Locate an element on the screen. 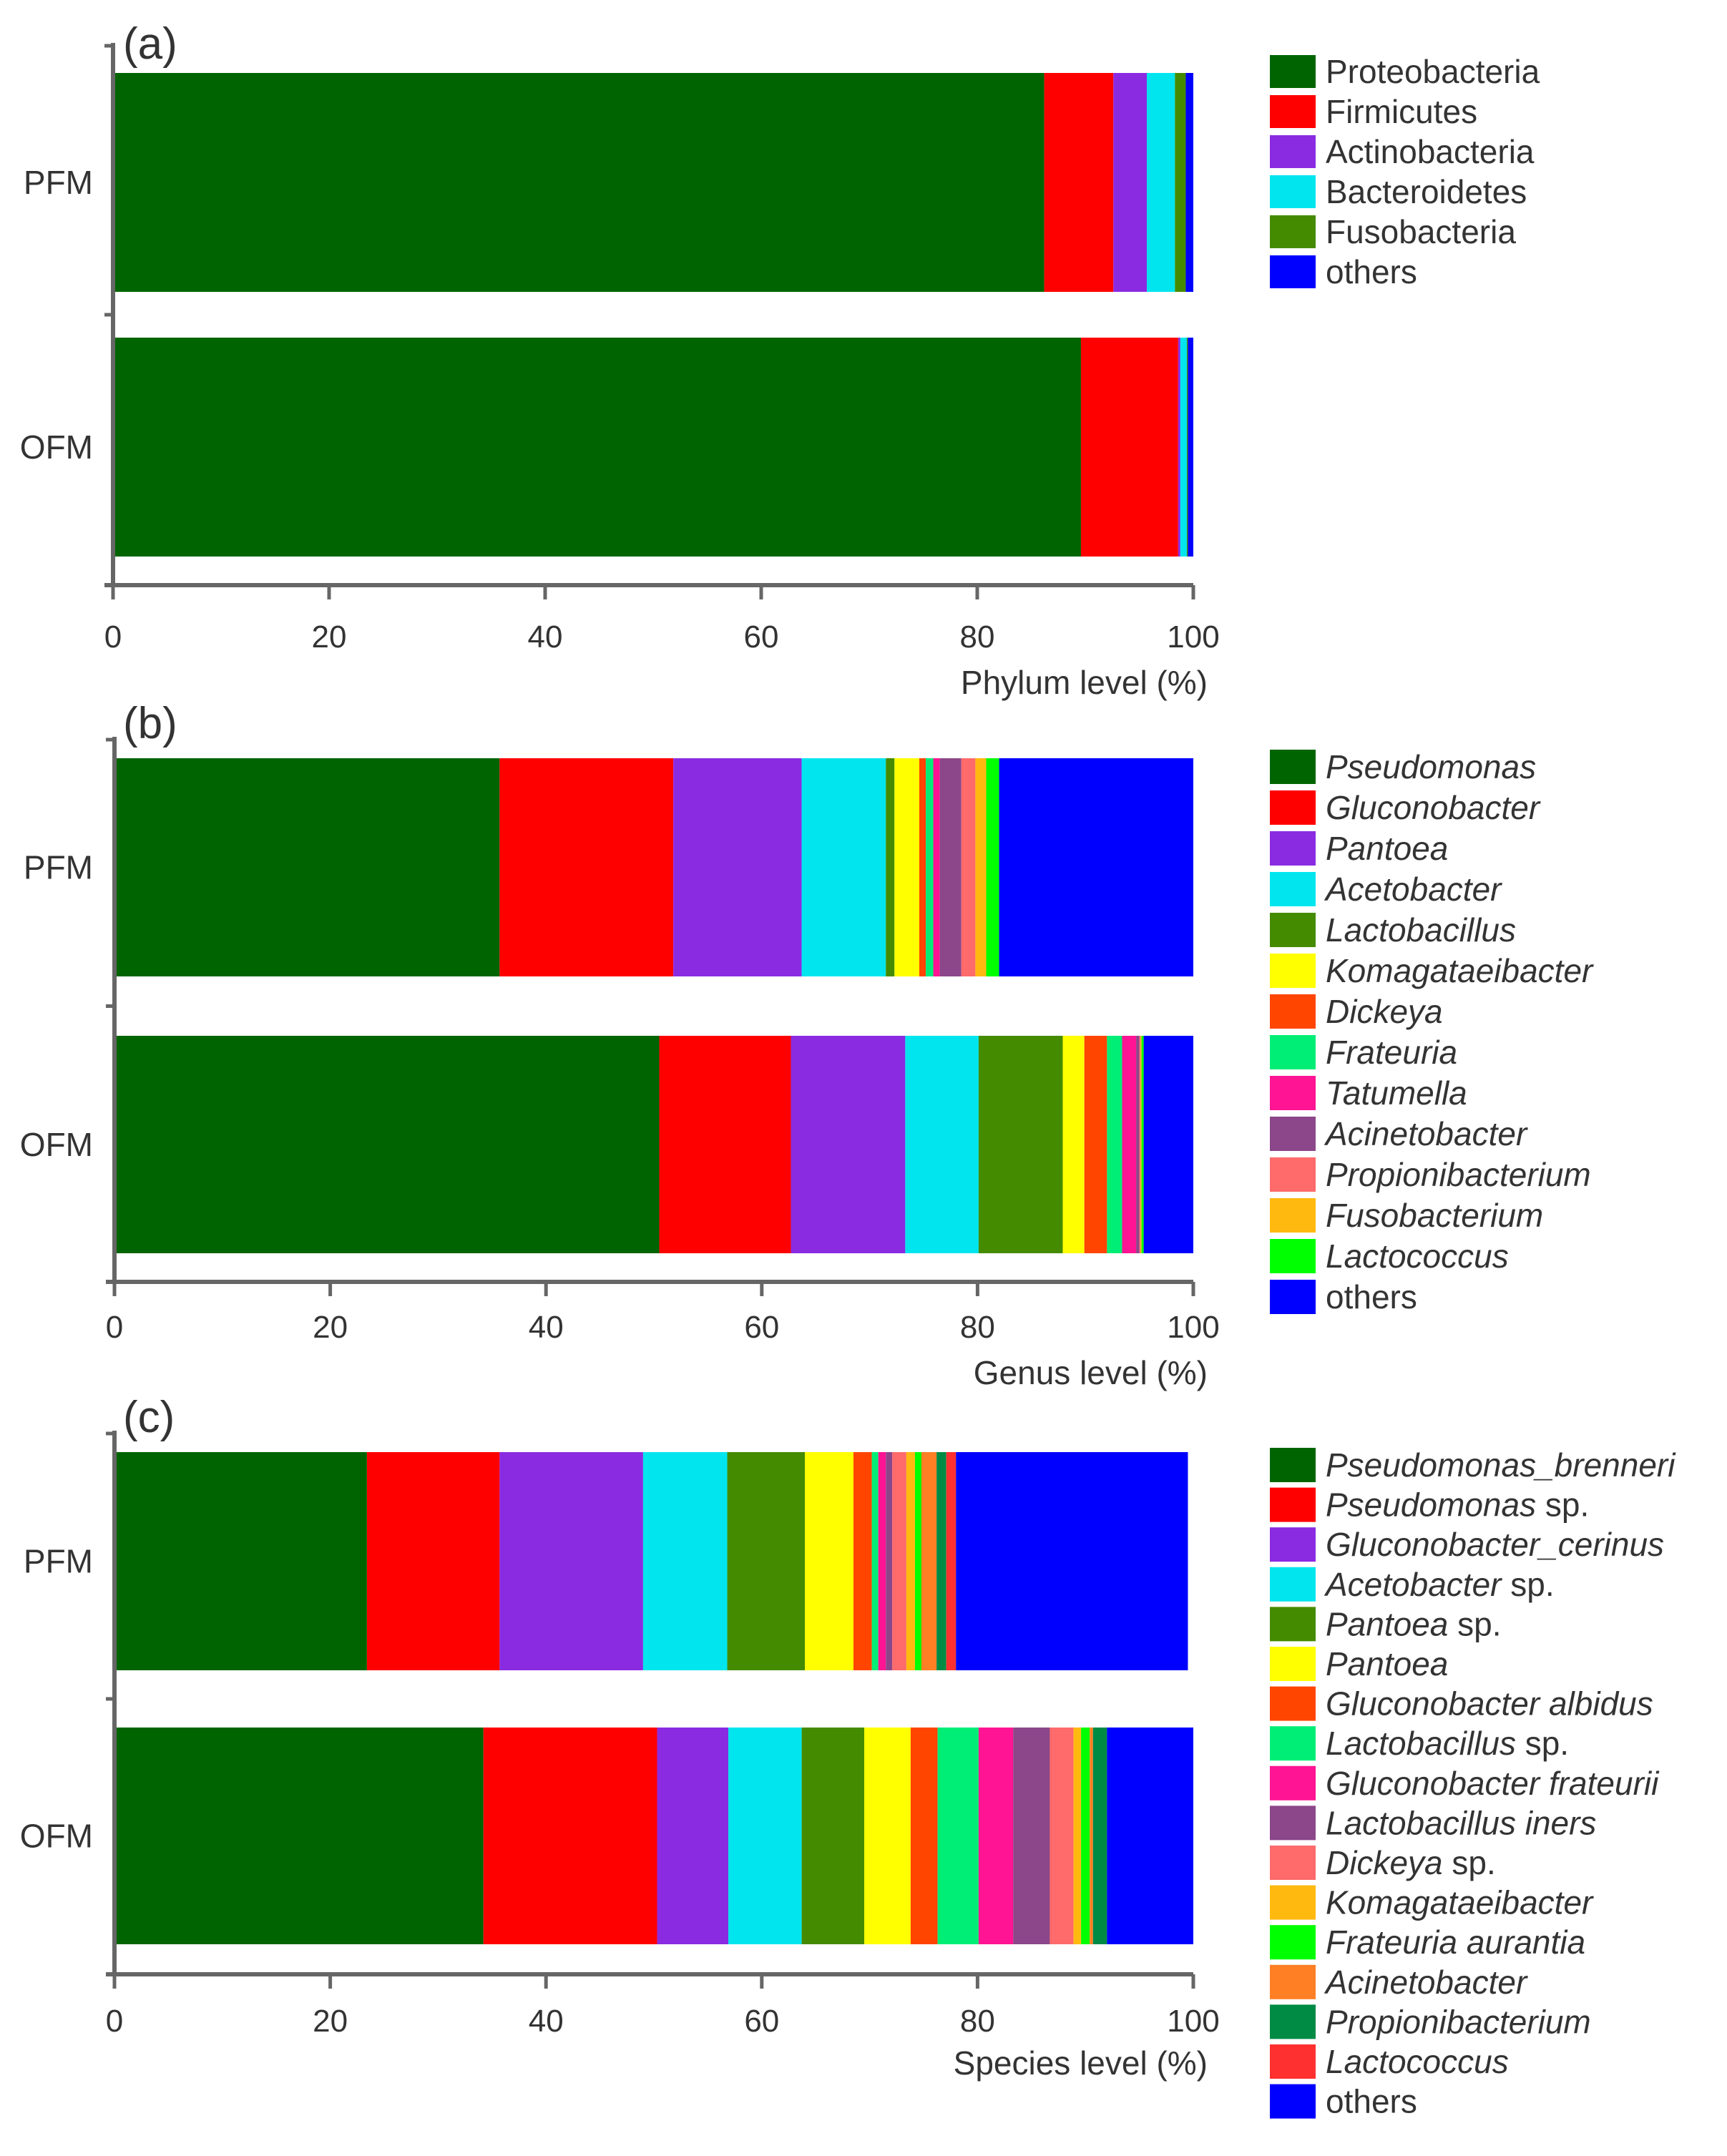  legend-label: Pseudomonas_brenneri is located at coordinates (1501, 1465).